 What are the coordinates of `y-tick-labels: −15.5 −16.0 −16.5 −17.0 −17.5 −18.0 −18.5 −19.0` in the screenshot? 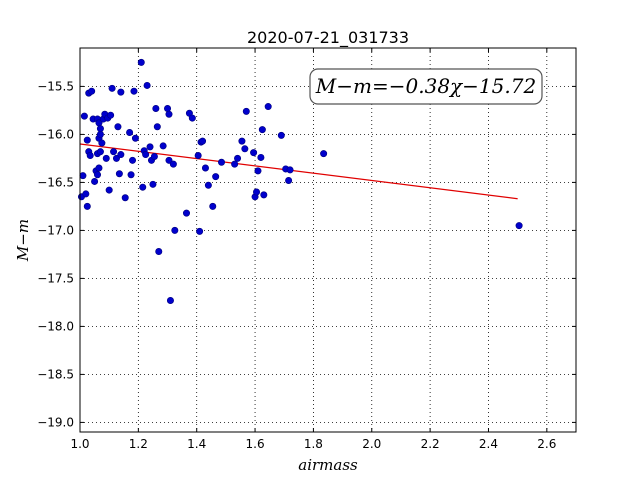 It's located at (55, 254).